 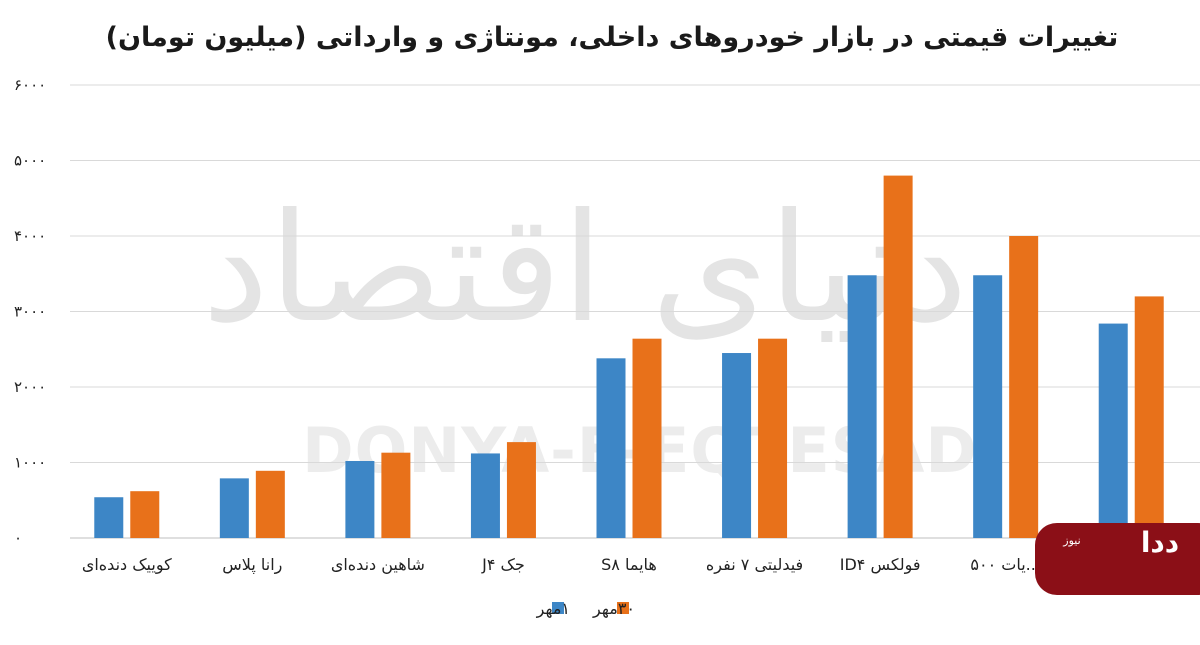 I want to click on logo-mark: ددا, so click(x=1160, y=542).